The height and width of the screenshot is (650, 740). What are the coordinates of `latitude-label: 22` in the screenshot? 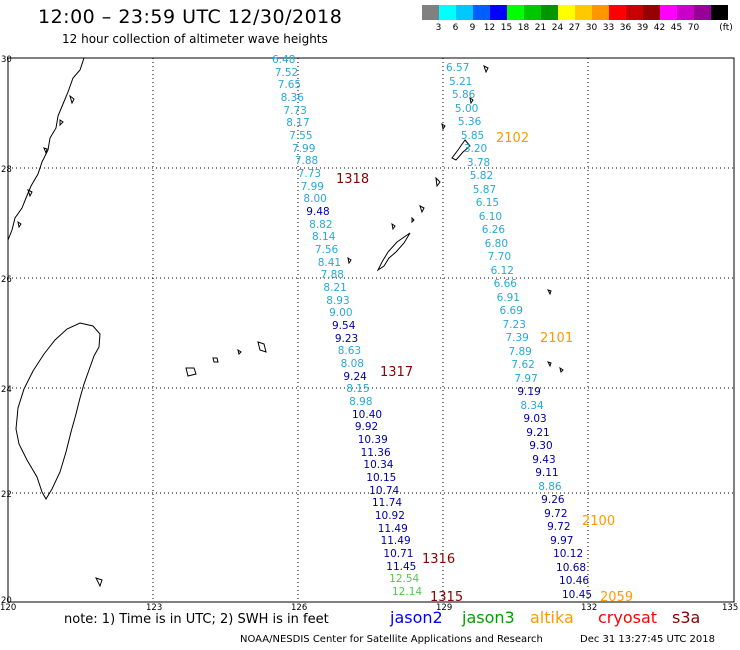 It's located at (6, 495).